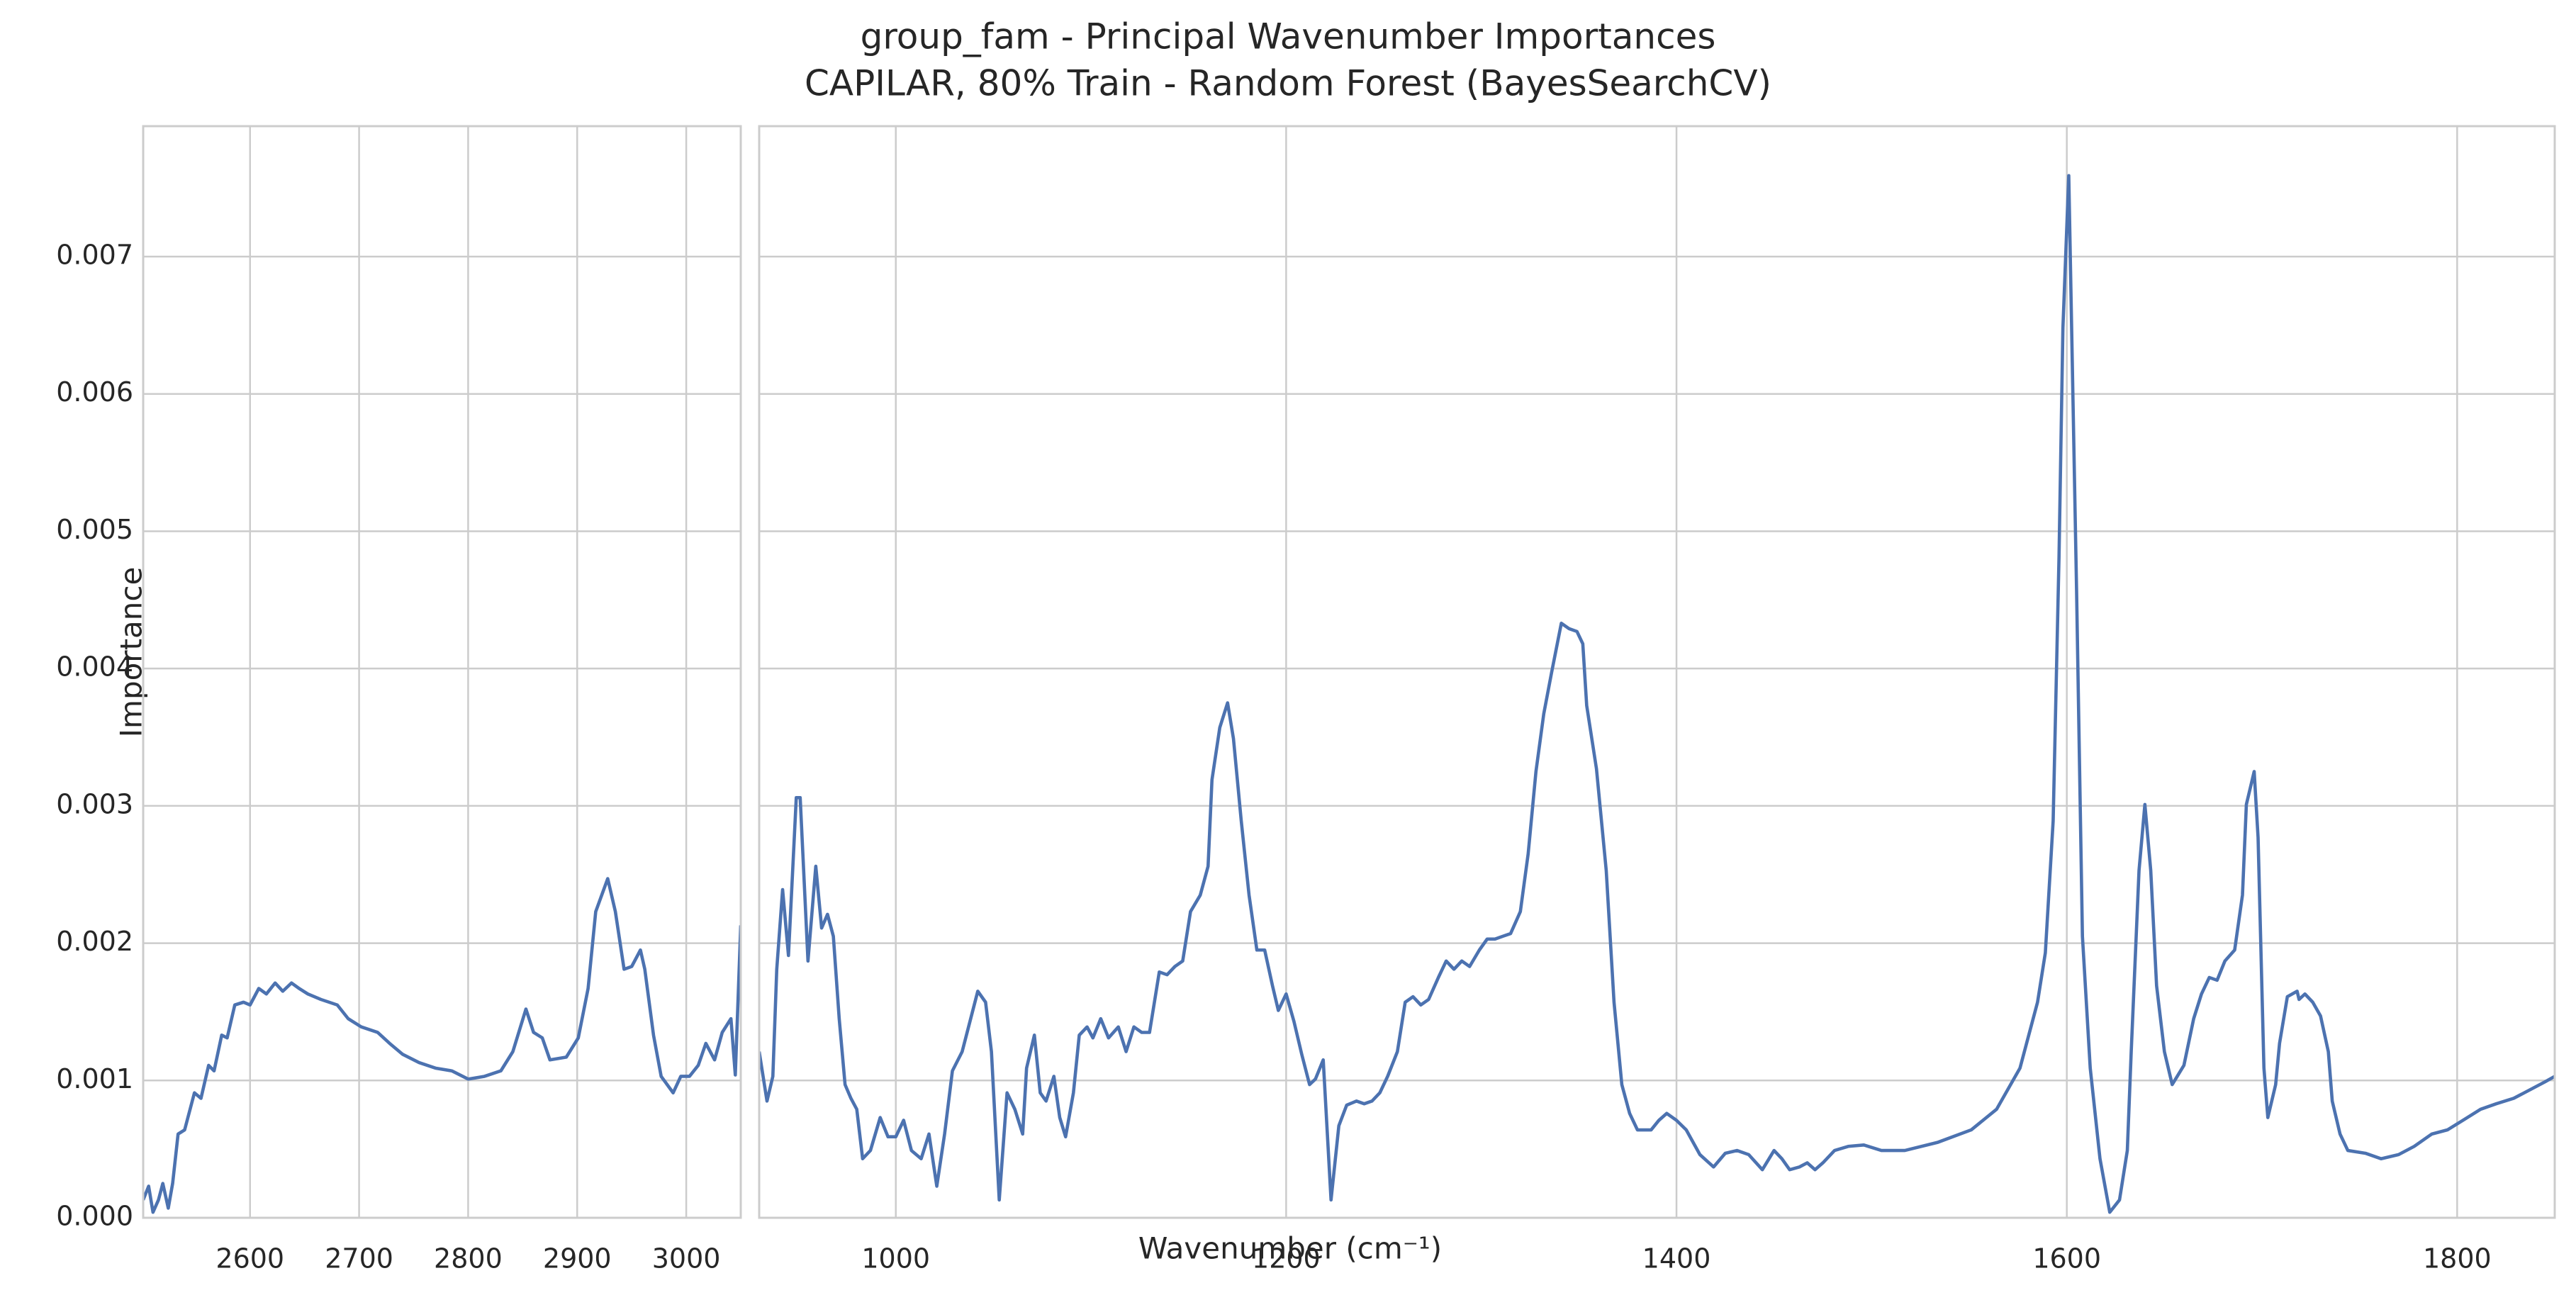 Image resolution: width=2576 pixels, height=1300 pixels. What do you see at coordinates (94, 941) in the screenshot?
I see `y-tick-label: 0.002` at bounding box center [94, 941].